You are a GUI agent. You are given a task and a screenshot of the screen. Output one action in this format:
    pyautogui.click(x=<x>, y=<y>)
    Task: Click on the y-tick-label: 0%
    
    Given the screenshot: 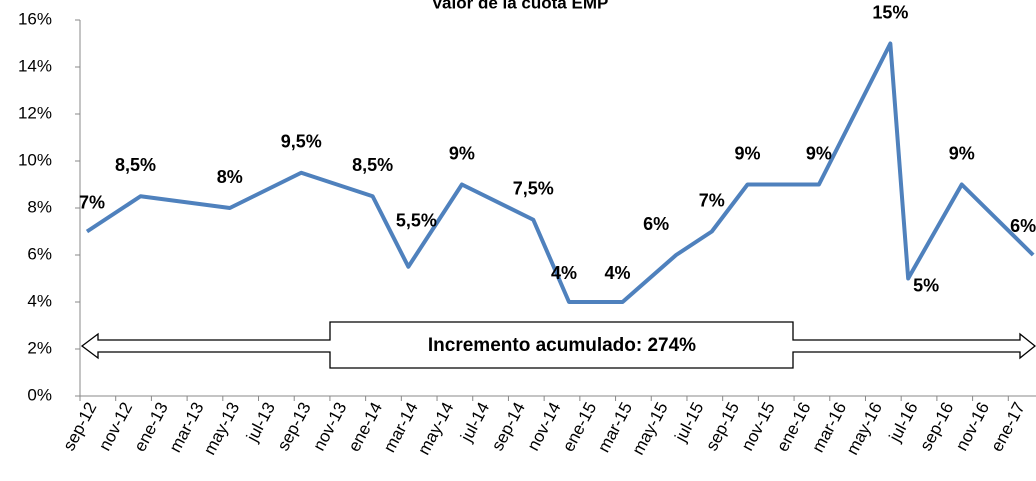 What is the action you would take?
    pyautogui.click(x=39, y=394)
    